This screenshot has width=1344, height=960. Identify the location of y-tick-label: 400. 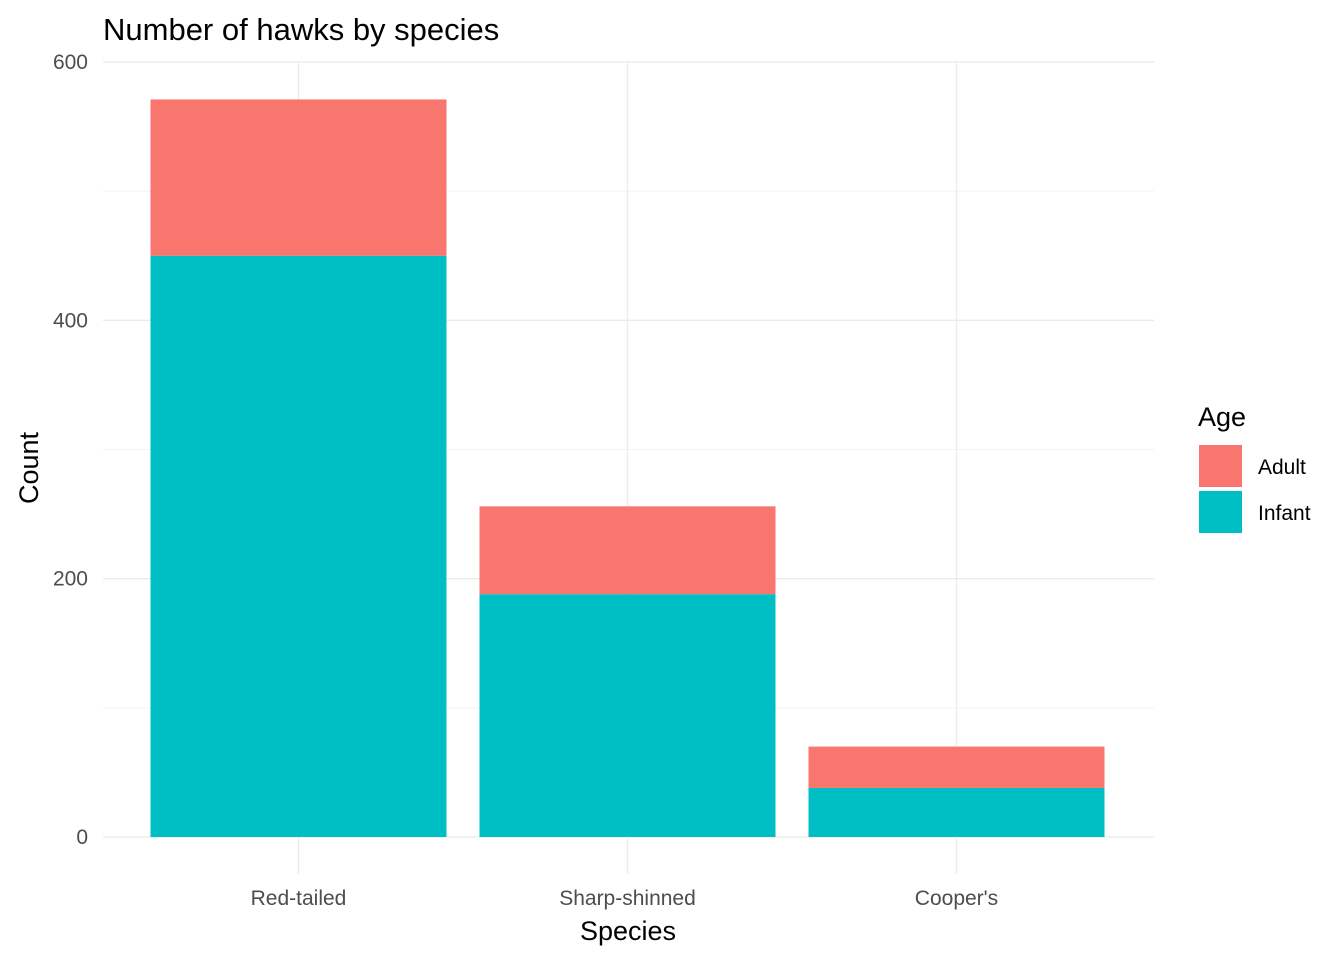
(70, 320).